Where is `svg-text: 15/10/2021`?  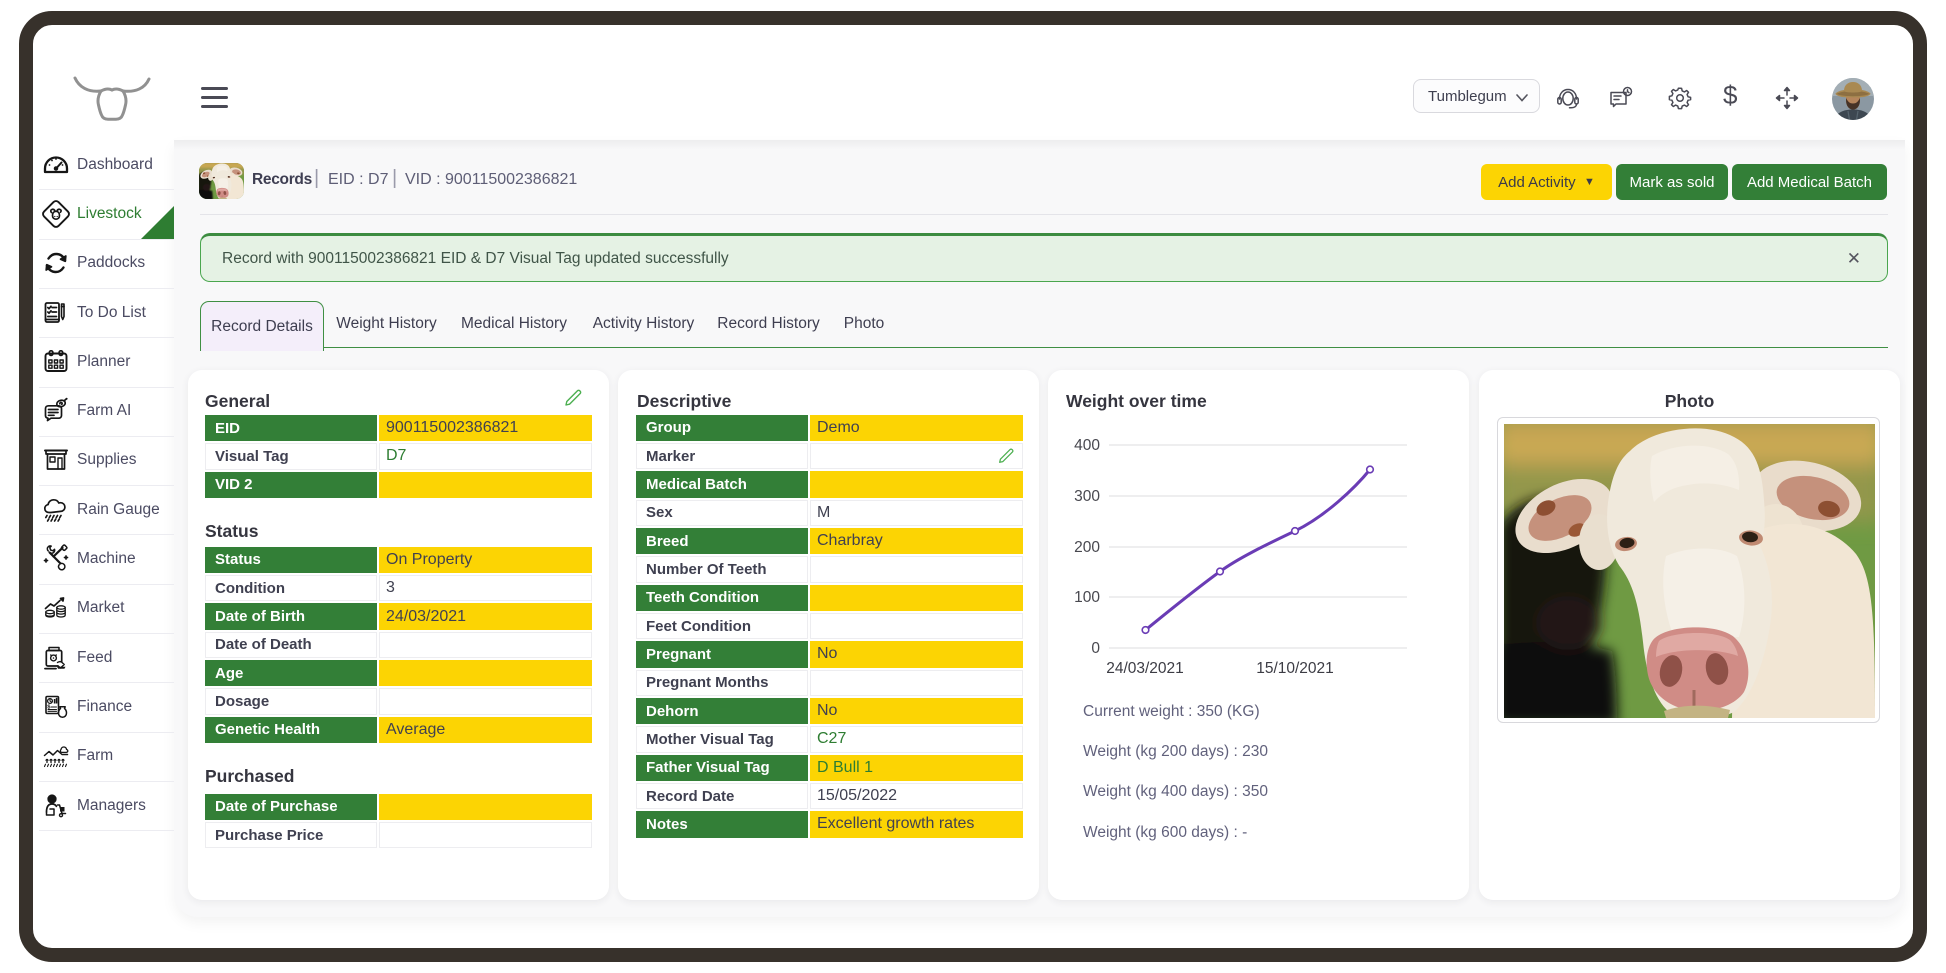
svg-text: 15/10/2021 is located at coordinates (1295, 668).